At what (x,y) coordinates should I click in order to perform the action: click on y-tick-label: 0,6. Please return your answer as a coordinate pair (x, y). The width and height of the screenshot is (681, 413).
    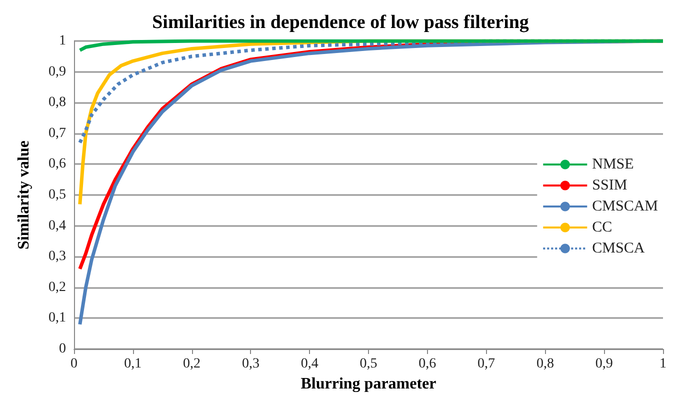
    Looking at the image, I should click on (57, 164).